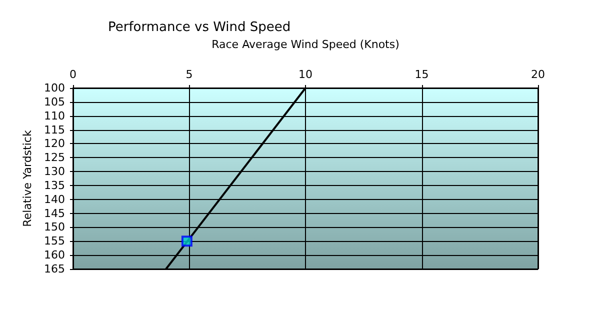 This screenshot has height=330, width=610. I want to click on y-tick-label: 100, so click(54, 88).